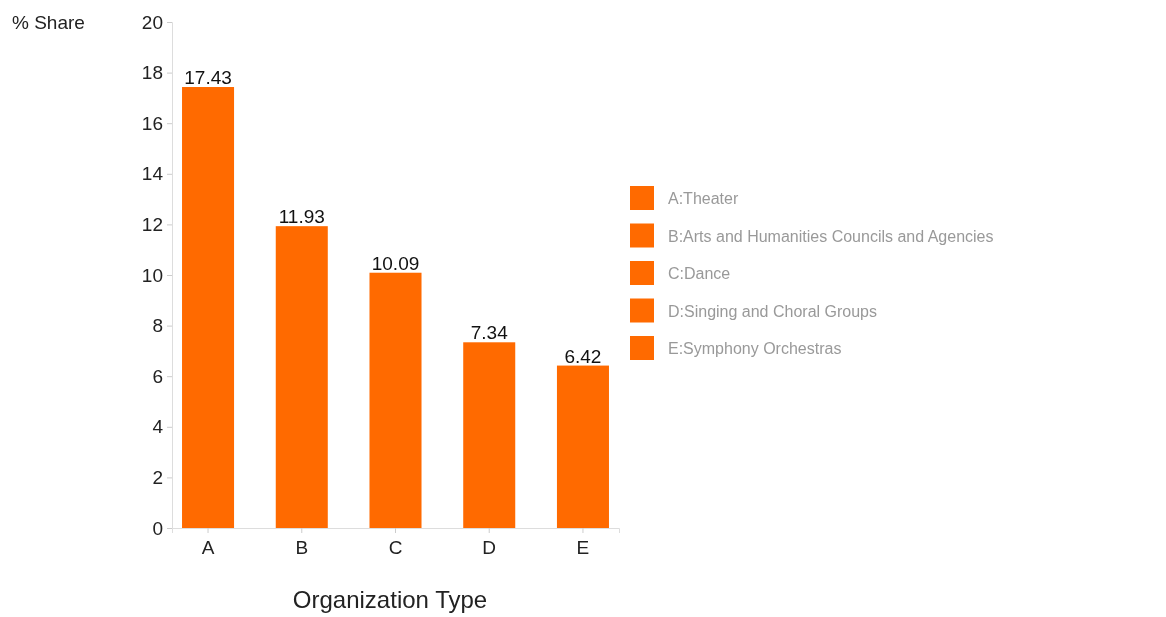 The height and width of the screenshot is (617, 1166). What do you see at coordinates (152, 224) in the screenshot?
I see `y-tick-label: 12` at bounding box center [152, 224].